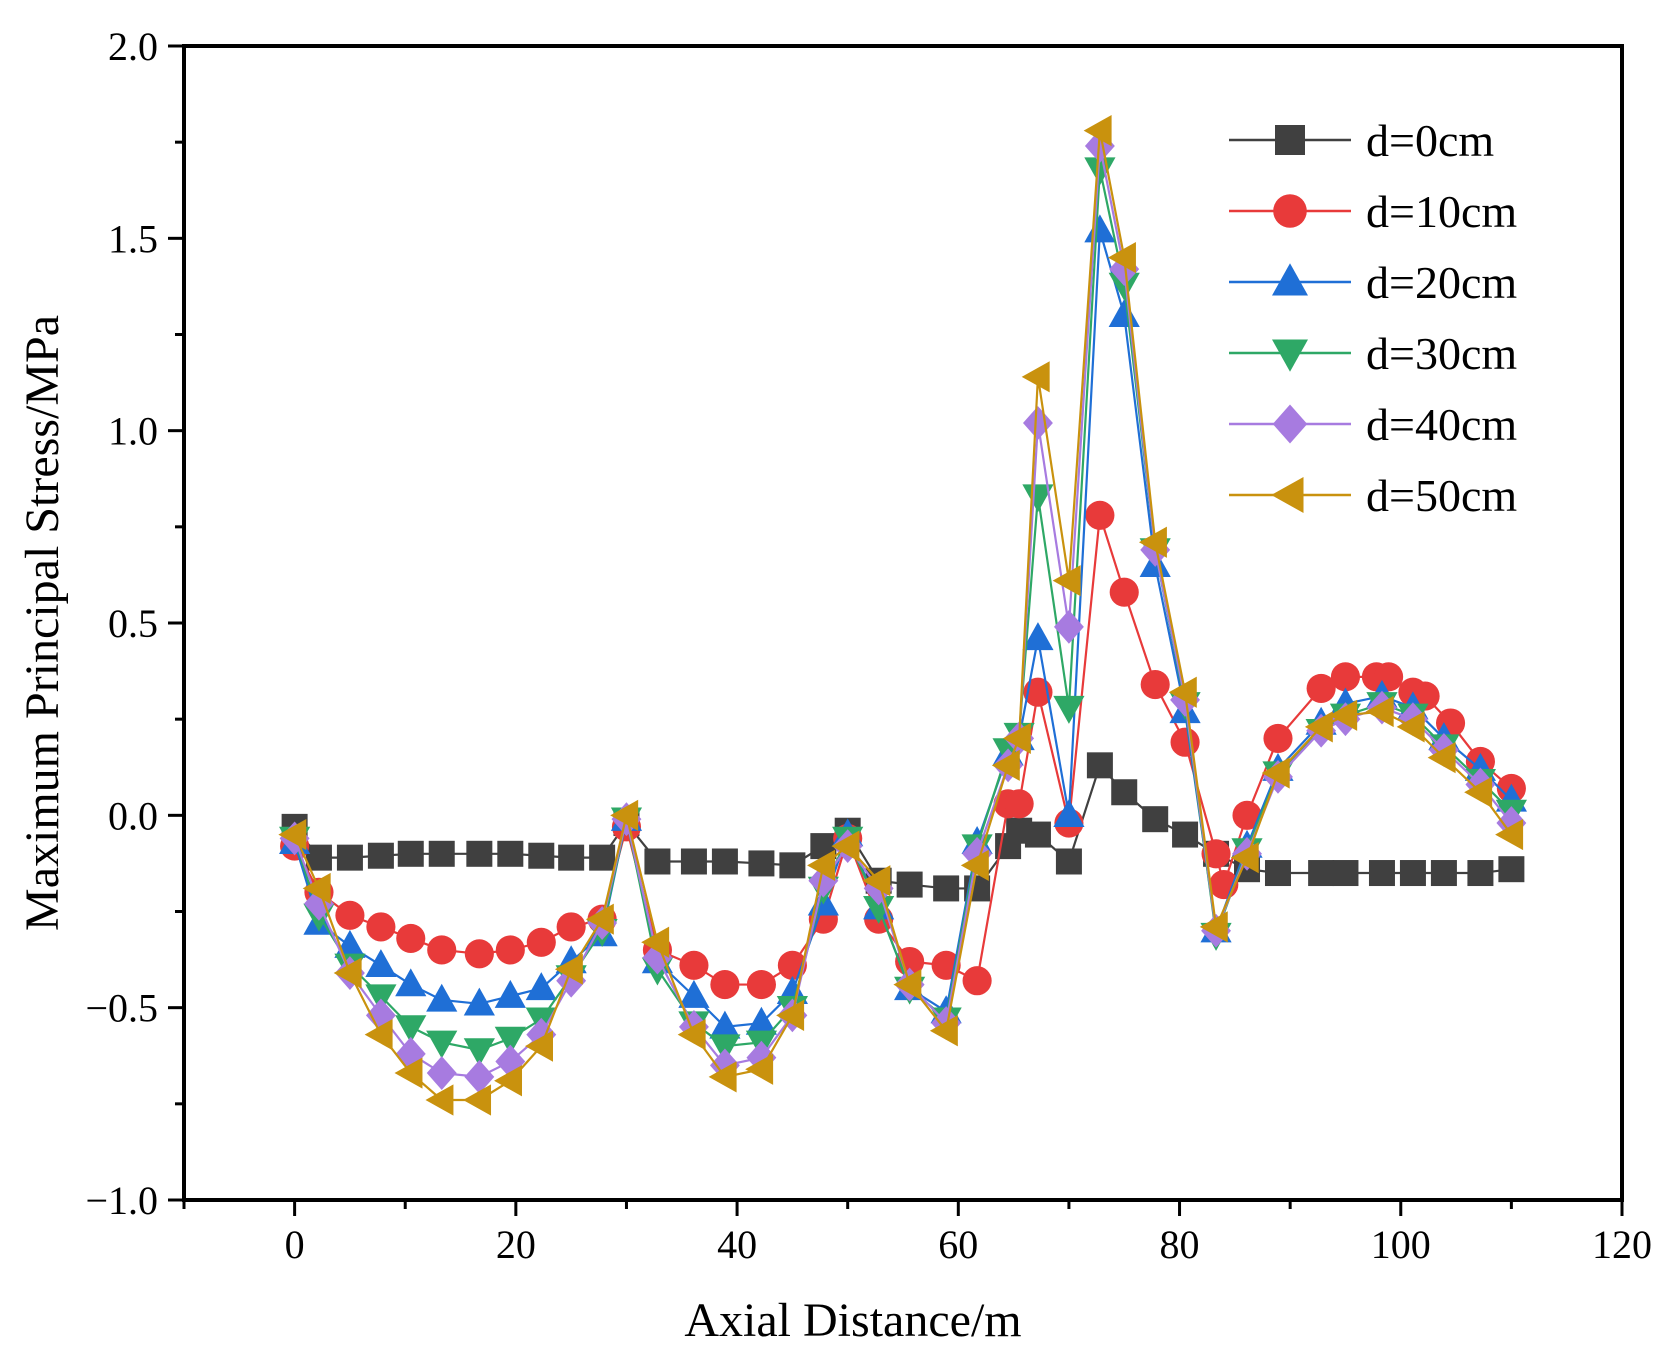  What do you see at coordinates (1441, 282) in the screenshot?
I see `legend-label: d=20cm` at bounding box center [1441, 282].